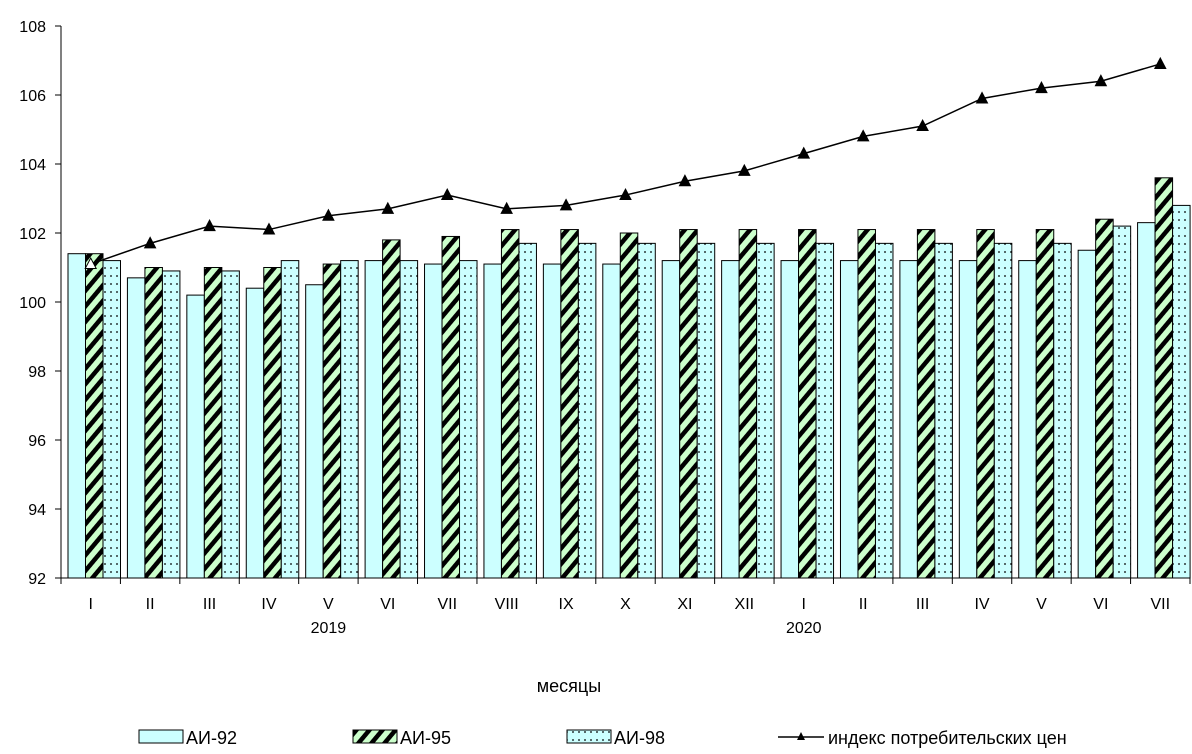 The width and height of the screenshot is (1192, 754). Describe the element at coordinates (150, 604) in the screenshot. I see `x-tick-label: II` at that location.